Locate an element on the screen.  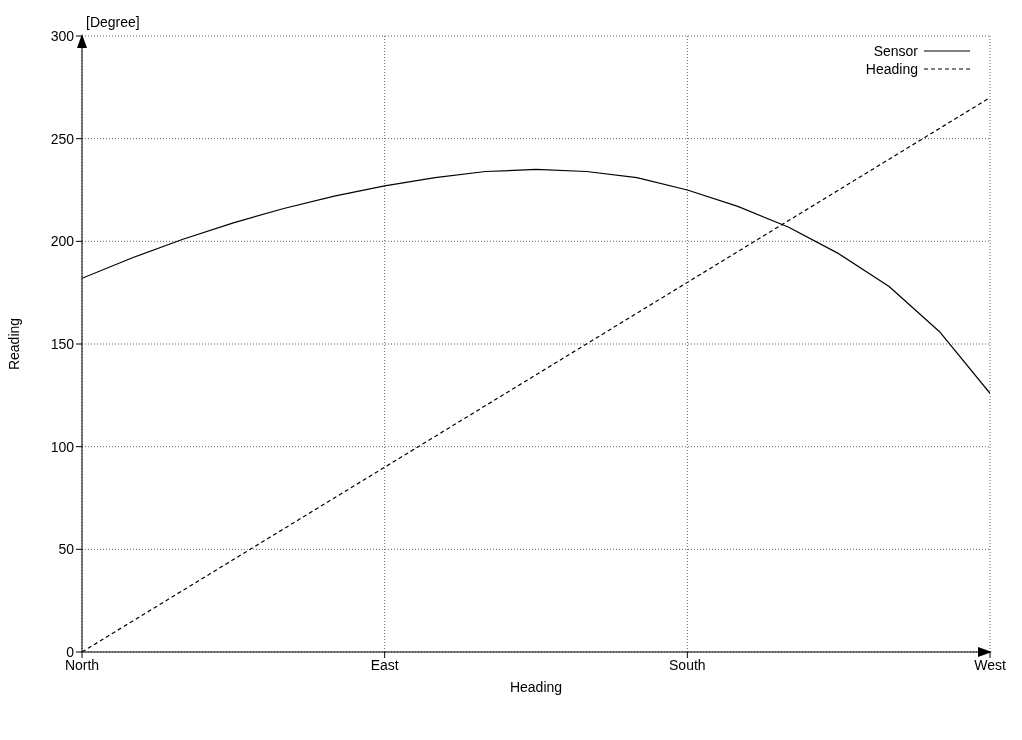
text: [Degree] is located at coordinates (113, 22).